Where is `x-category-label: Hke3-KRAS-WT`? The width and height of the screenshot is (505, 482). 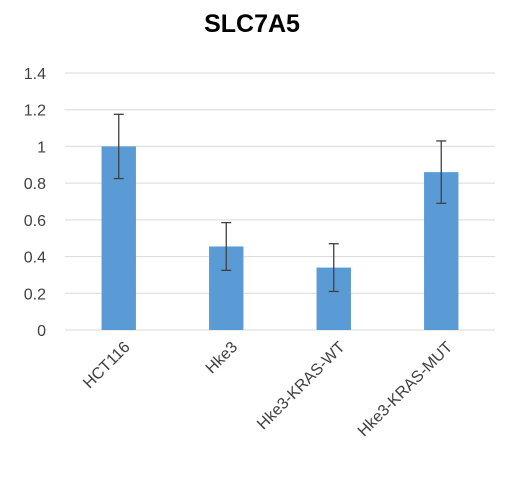 x-category-label: Hke3-KRAS-WT is located at coordinates (301, 386).